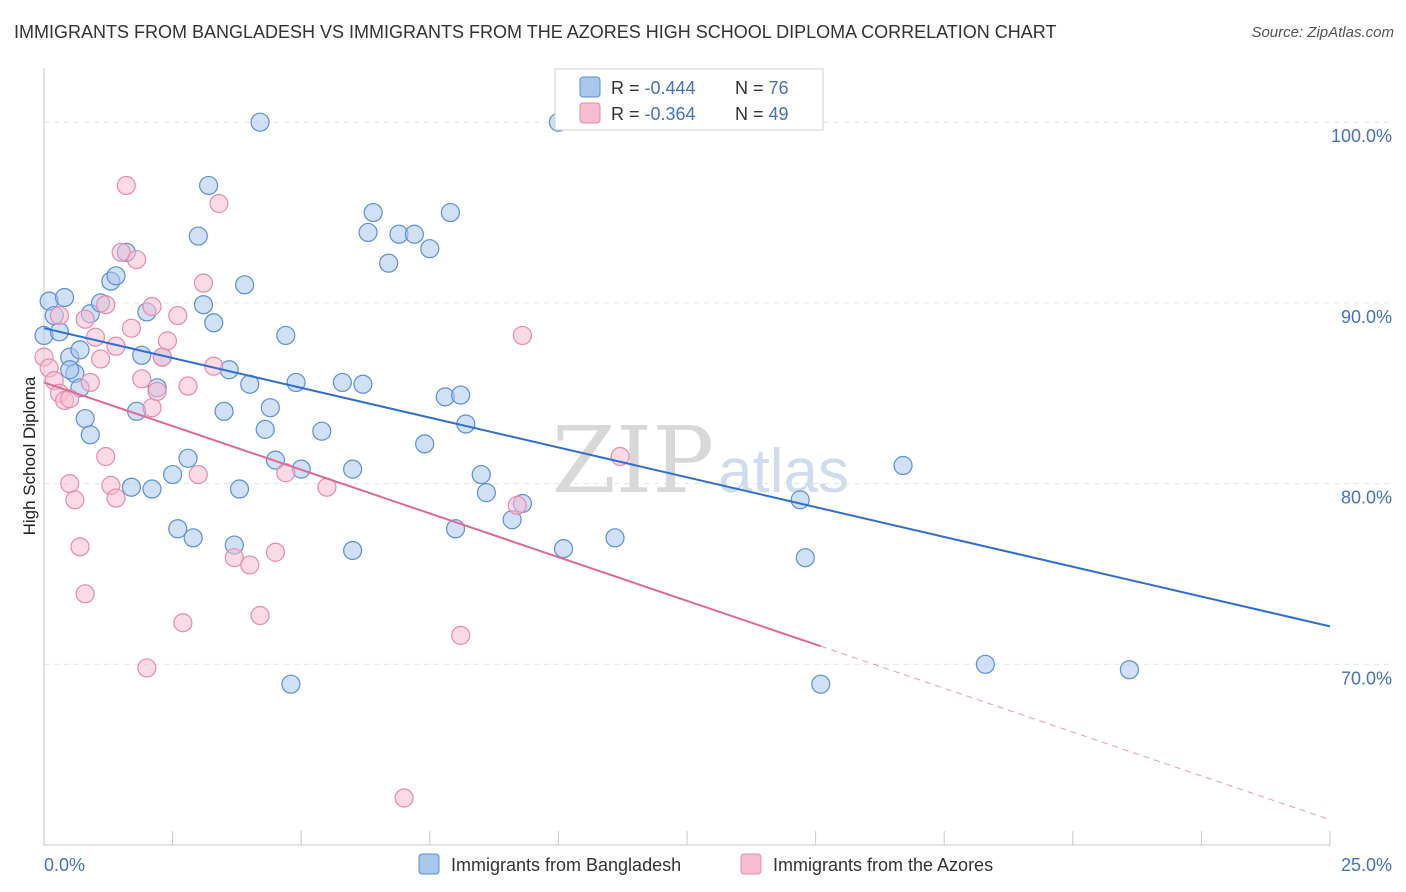 This screenshot has height=892, width=1406. Describe the element at coordinates (64, 865) in the screenshot. I see `x-tick-label-min: 0.0%` at that location.